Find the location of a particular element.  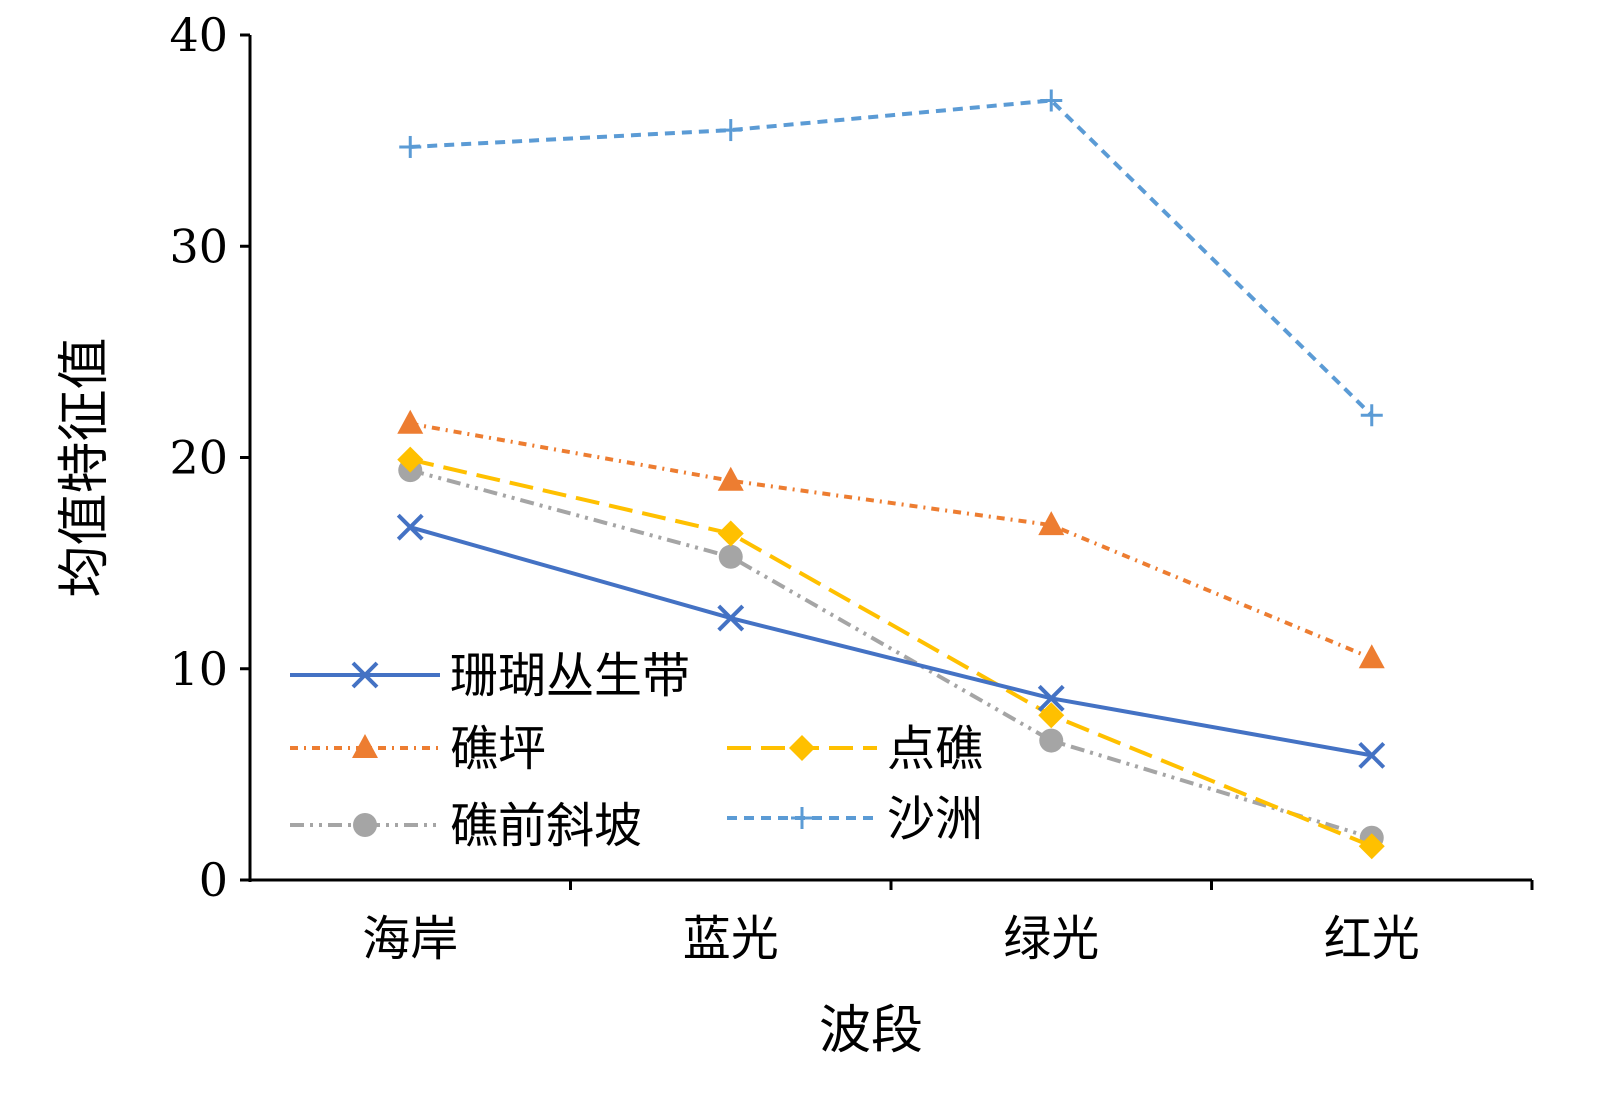

legend-label: 珊瑚丛生带 is located at coordinates (570, 676).